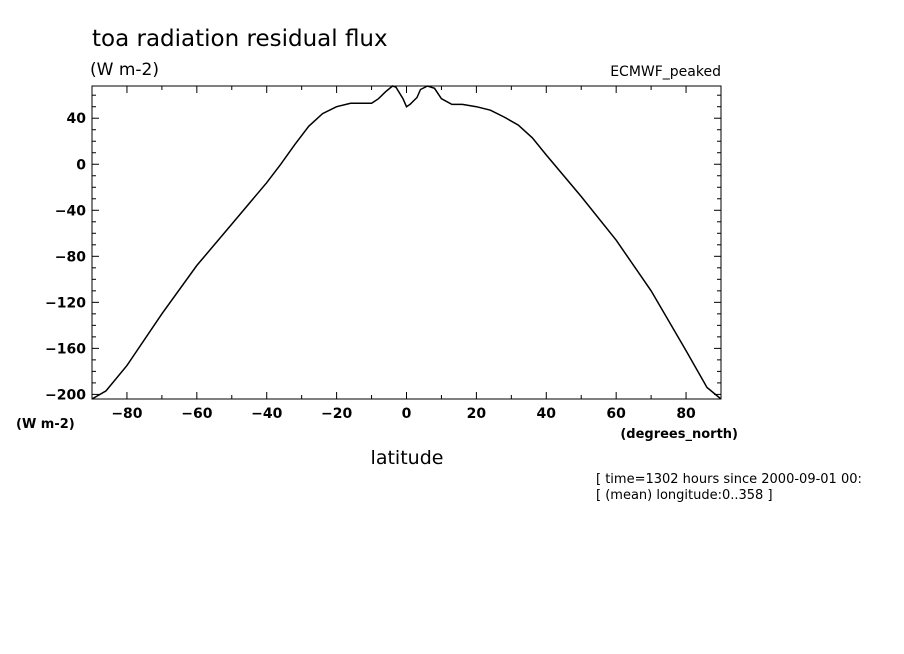 The height and width of the screenshot is (654, 904). What do you see at coordinates (407, 414) in the screenshot?
I see `x-tick-label: 0` at bounding box center [407, 414].